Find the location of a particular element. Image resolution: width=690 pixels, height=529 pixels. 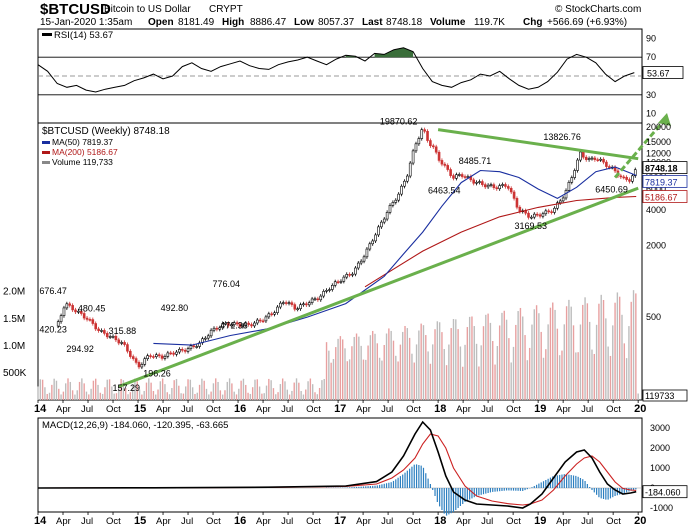

price-time-label: Oct is located at coordinates (213, 409).